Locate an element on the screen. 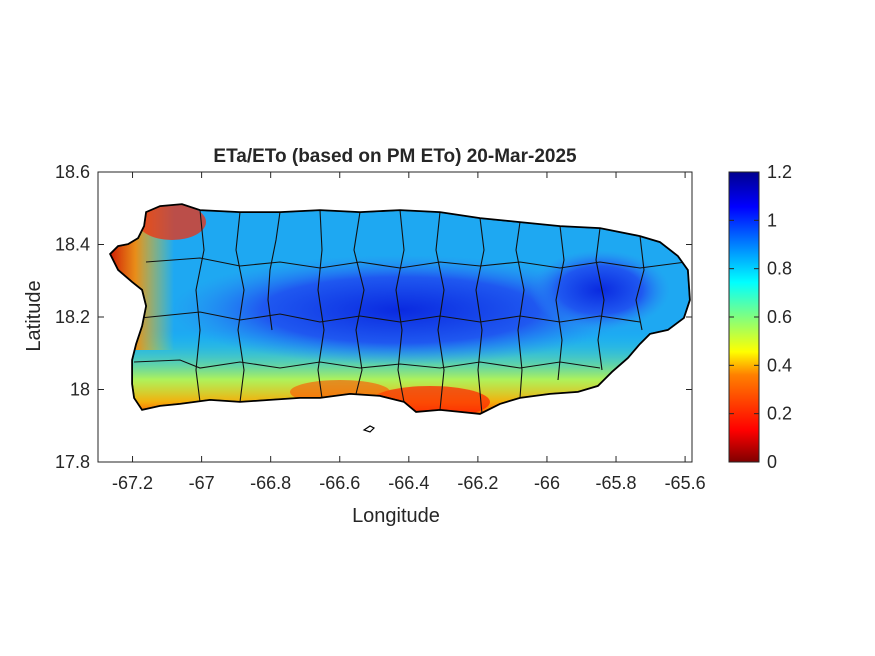 The height and width of the screenshot is (656, 875). y-tick-label: 18.2 is located at coordinates (72, 317).